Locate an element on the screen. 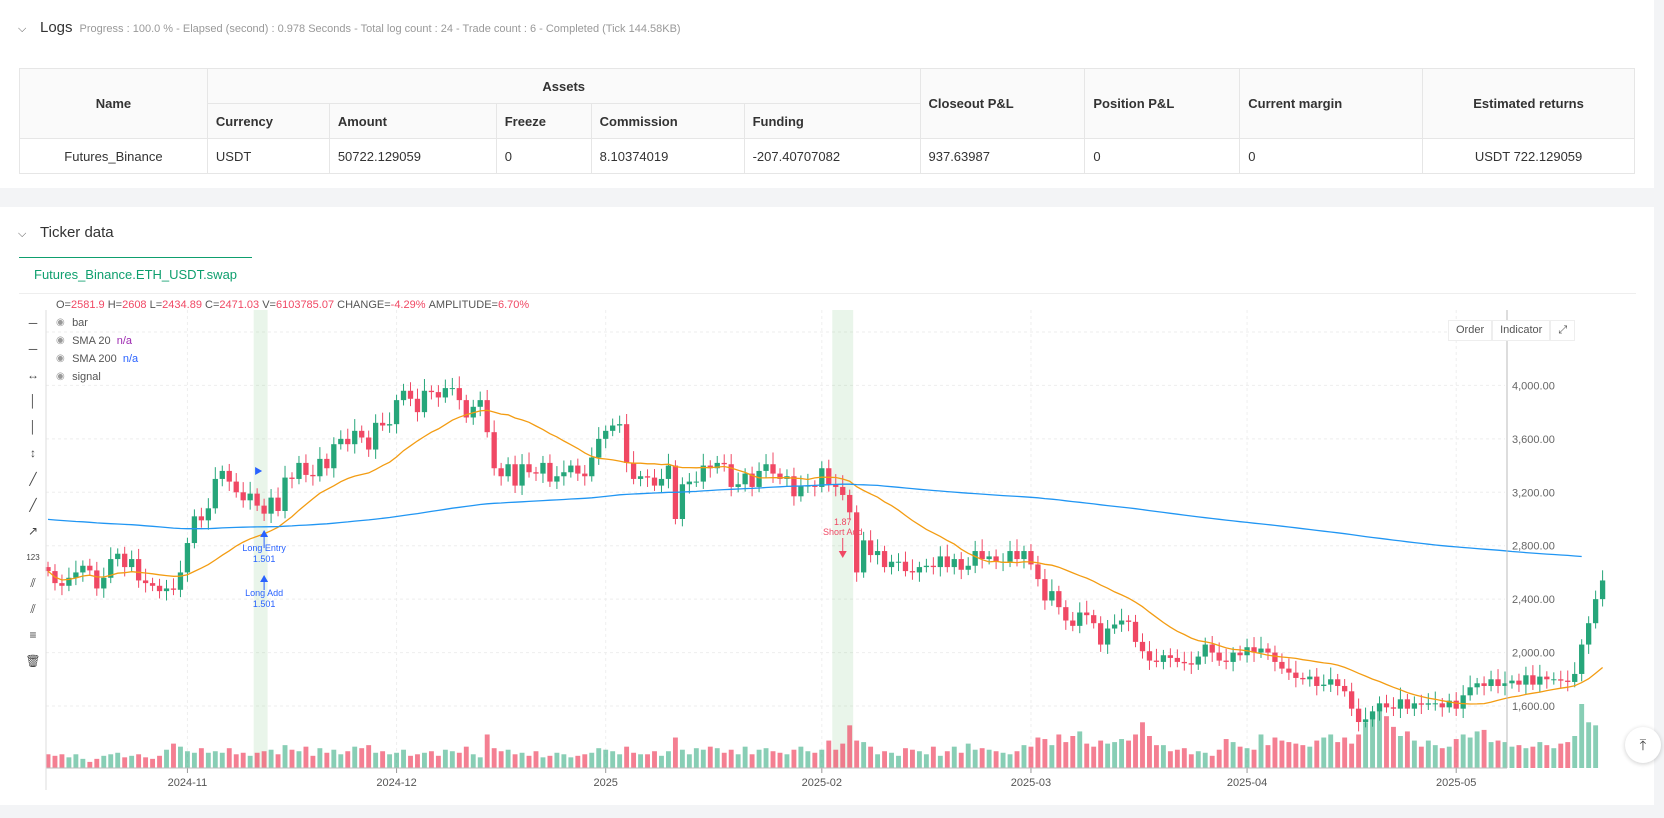  fibonacci-icon: ≡ is located at coordinates (33, 635).